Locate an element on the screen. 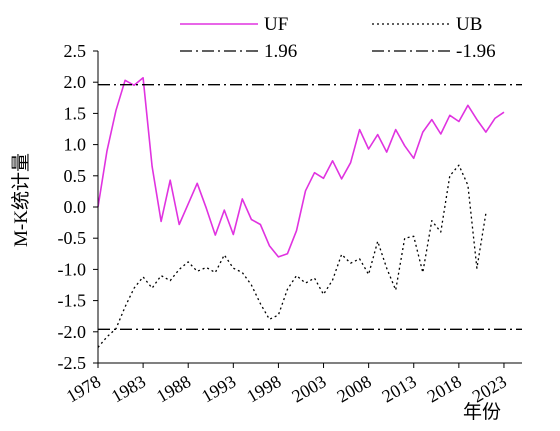  legend-item: UF is located at coordinates (234, 24).